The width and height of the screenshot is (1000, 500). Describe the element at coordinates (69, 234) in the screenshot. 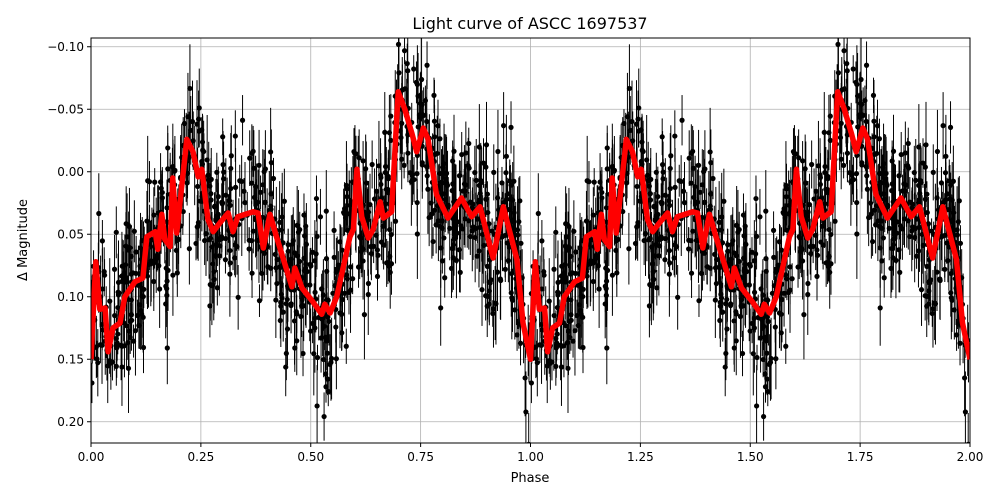

I see `y-axis: −0.10 −0.05 0.00 0.05 0.10 0.15 0.20` at that location.